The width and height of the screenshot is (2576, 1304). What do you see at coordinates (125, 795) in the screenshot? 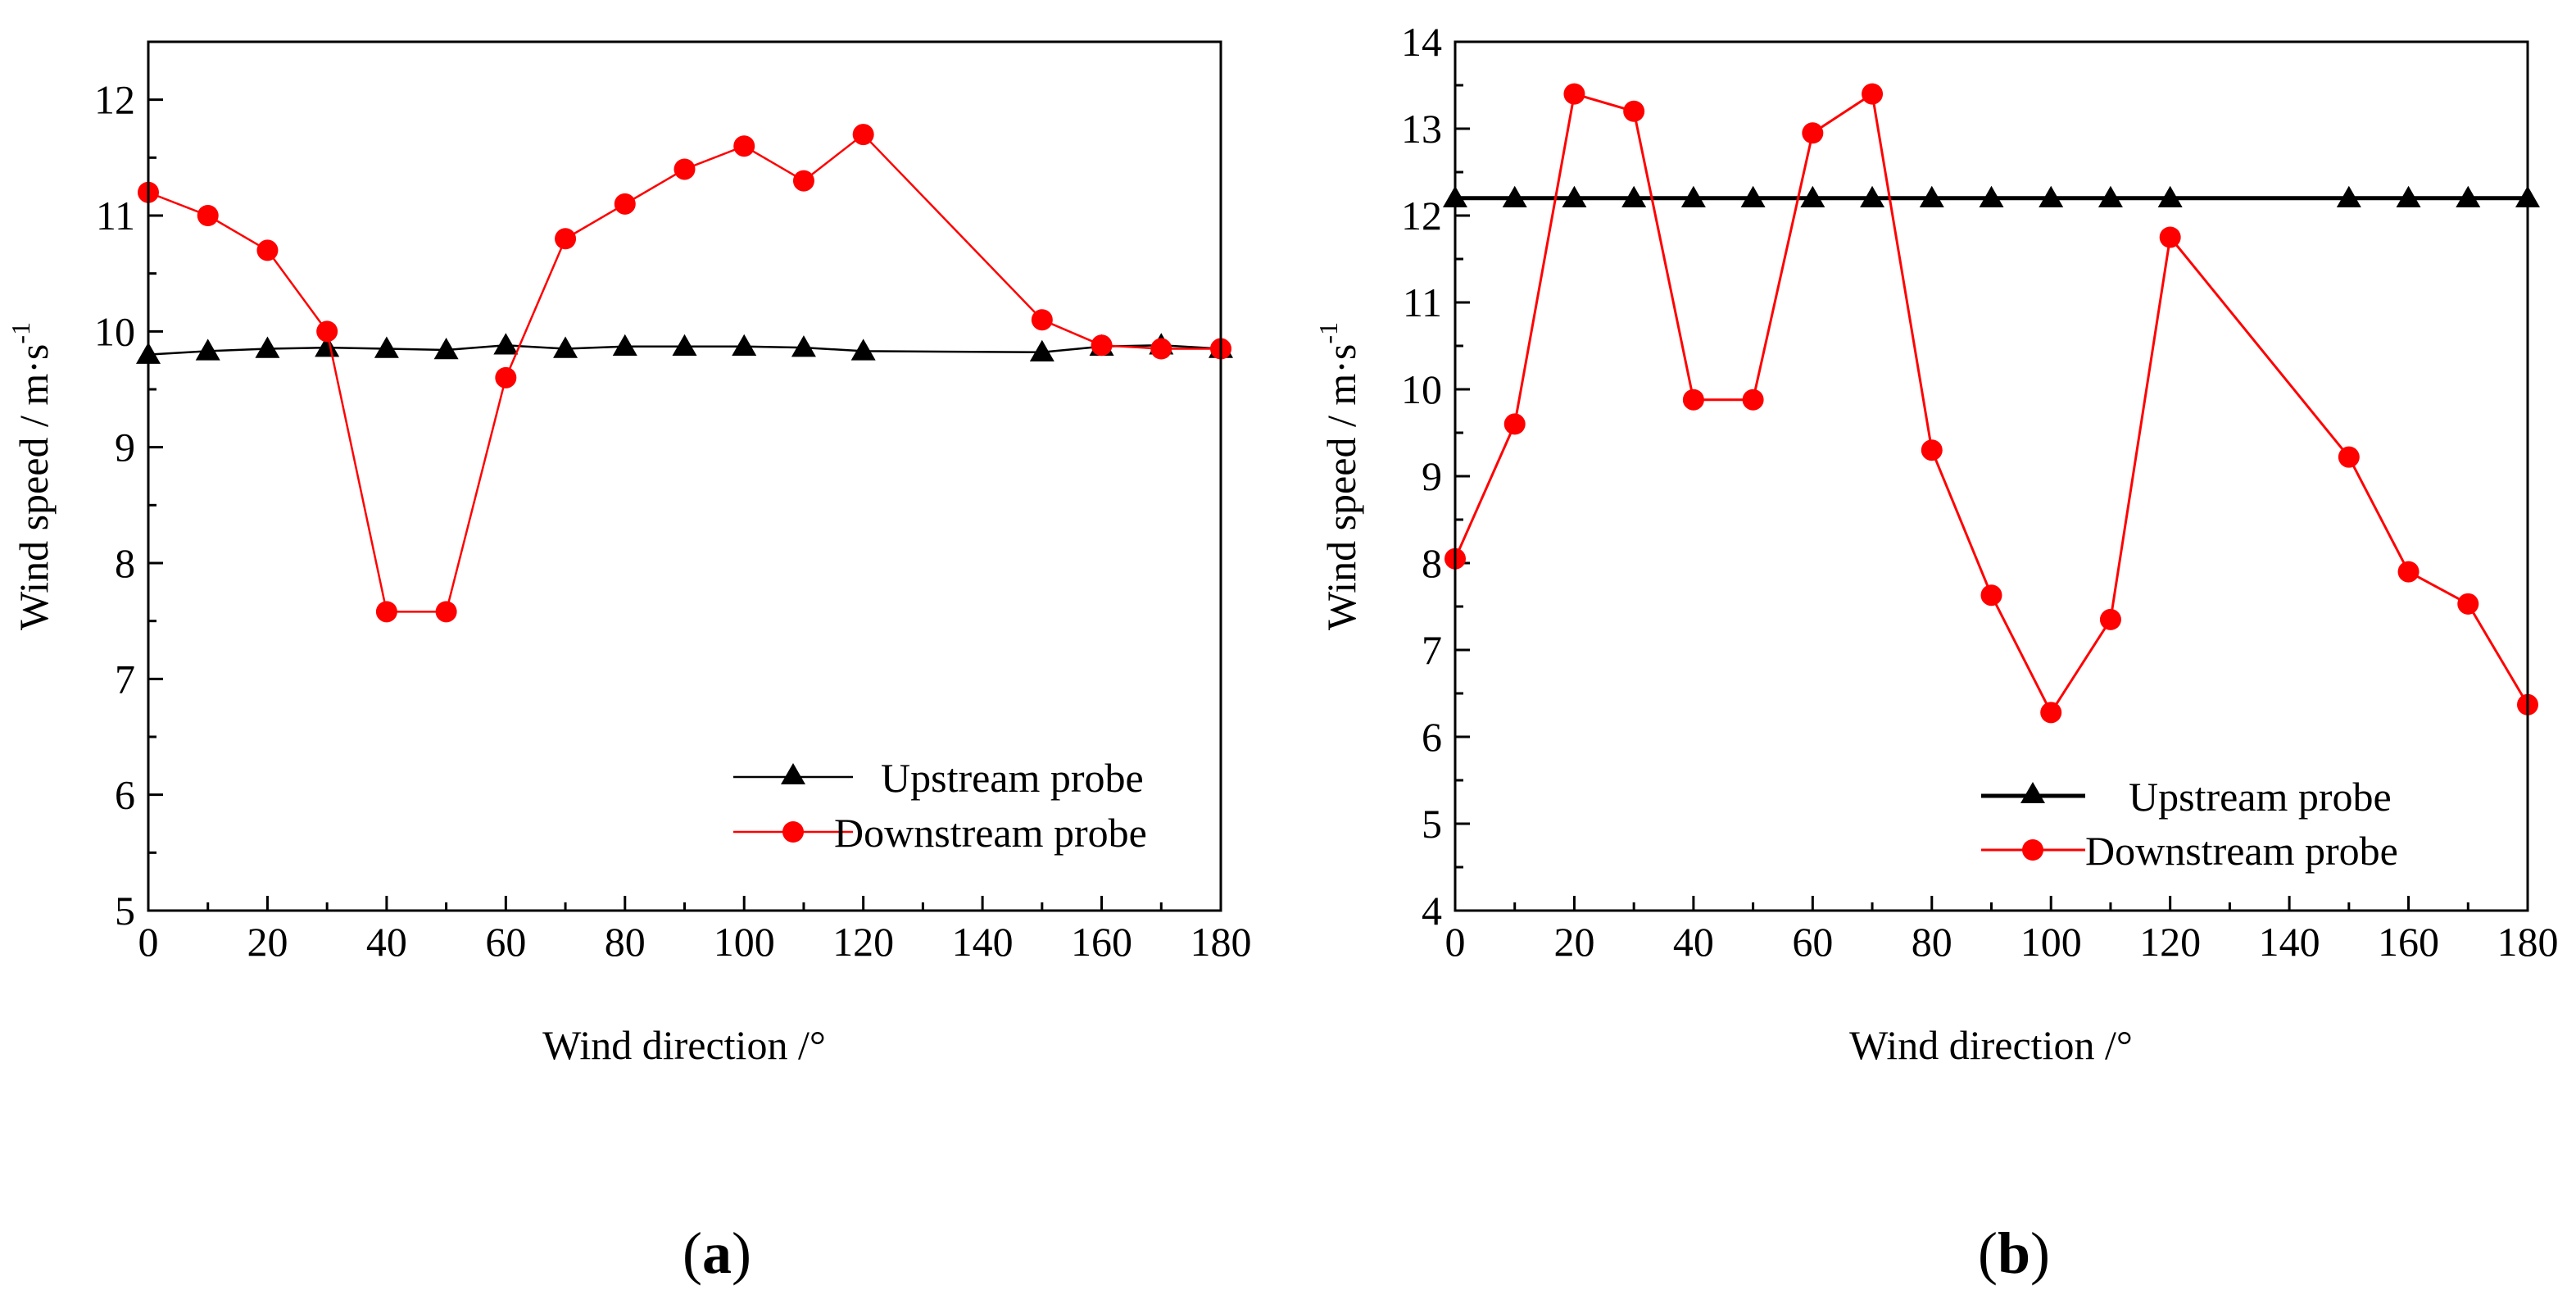
I see `y-tick-label-a-6: 6` at bounding box center [125, 795].